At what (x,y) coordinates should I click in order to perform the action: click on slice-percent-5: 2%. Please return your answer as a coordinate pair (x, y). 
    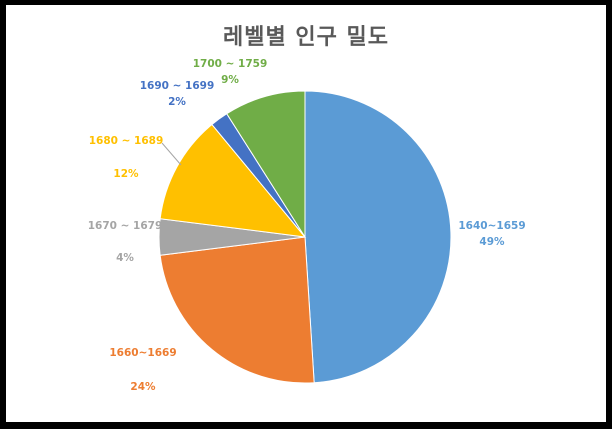
    Looking at the image, I should click on (177, 102).